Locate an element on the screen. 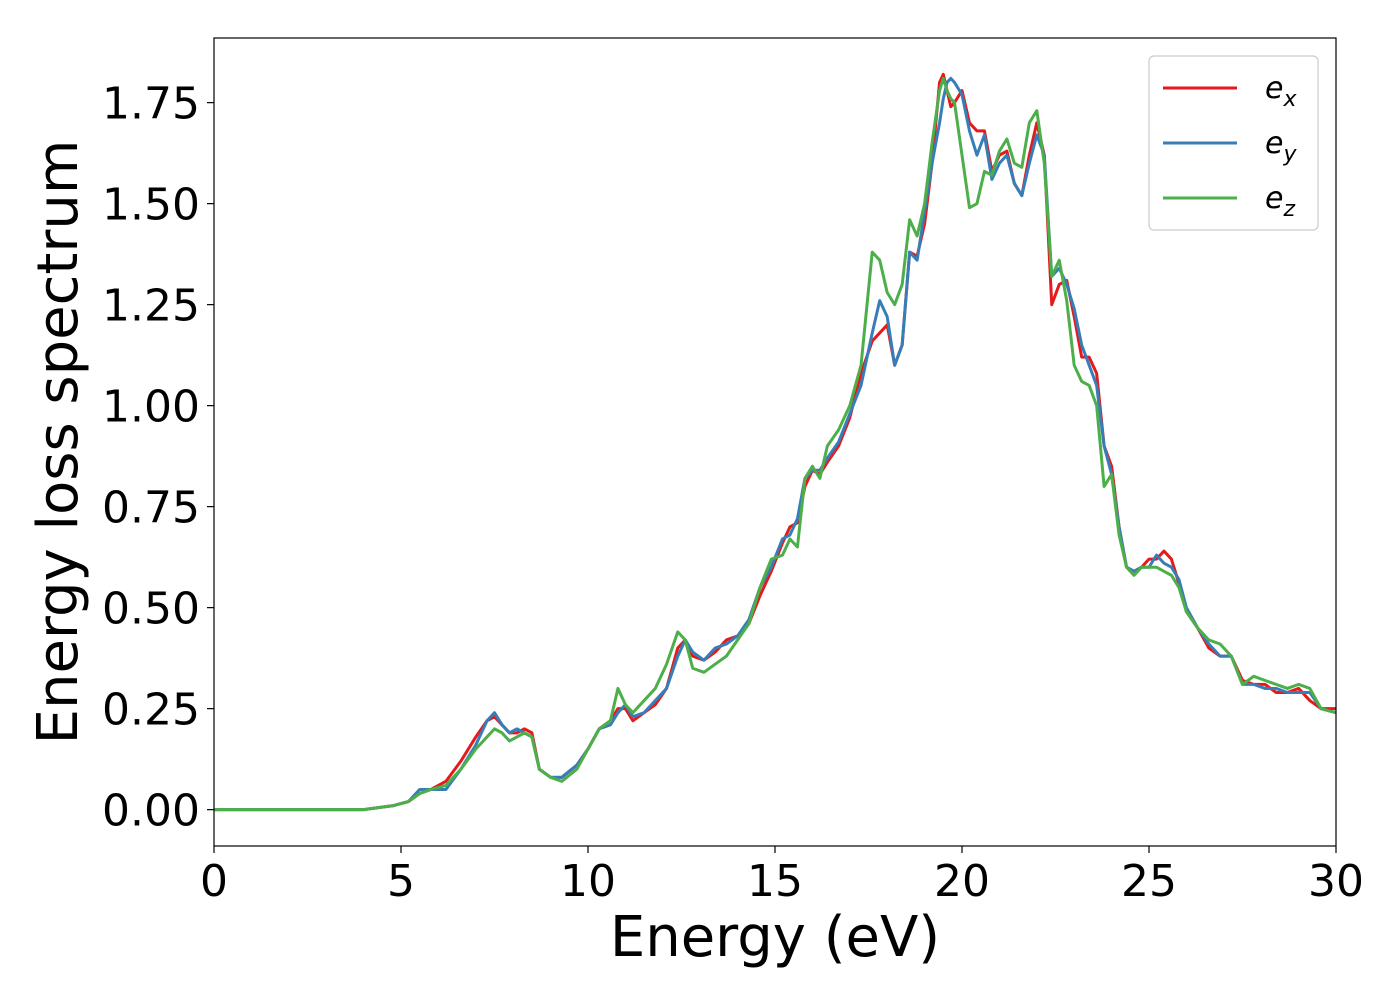  legend-label-subscript: y is located at coordinates (1289, 154).